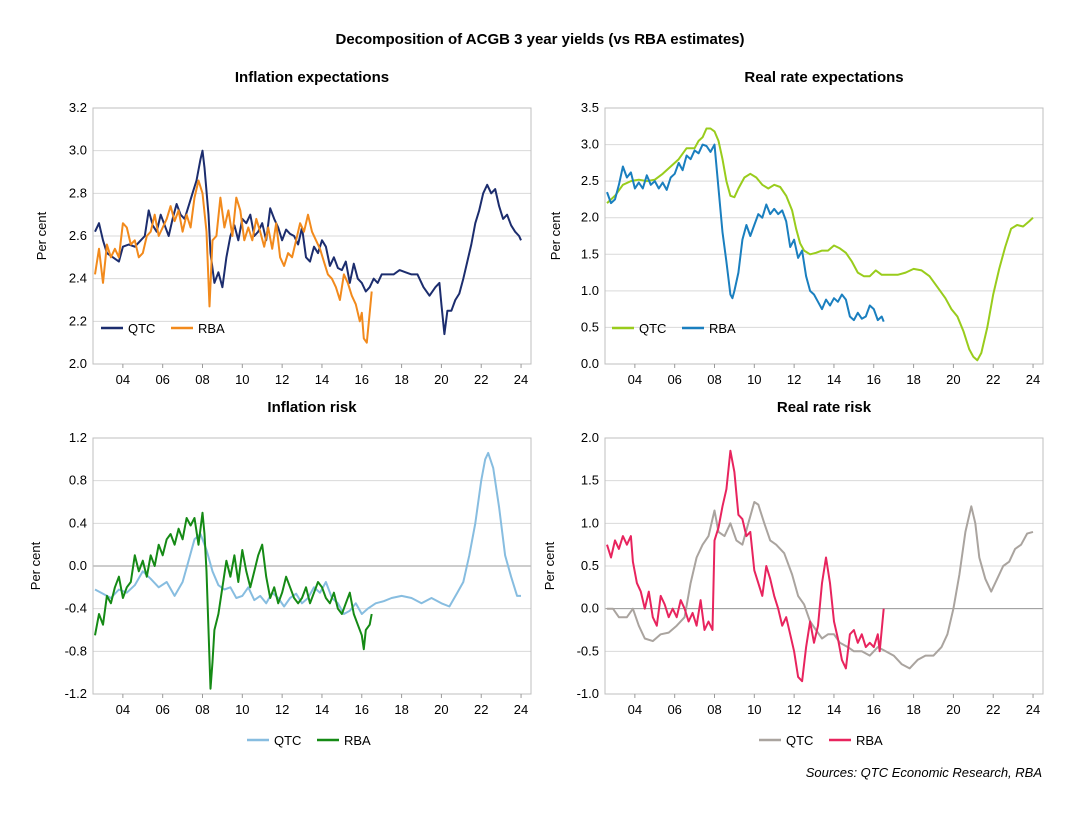  What do you see at coordinates (78, 480) in the screenshot?
I see `y-tick-label: 0.8` at bounding box center [78, 480].